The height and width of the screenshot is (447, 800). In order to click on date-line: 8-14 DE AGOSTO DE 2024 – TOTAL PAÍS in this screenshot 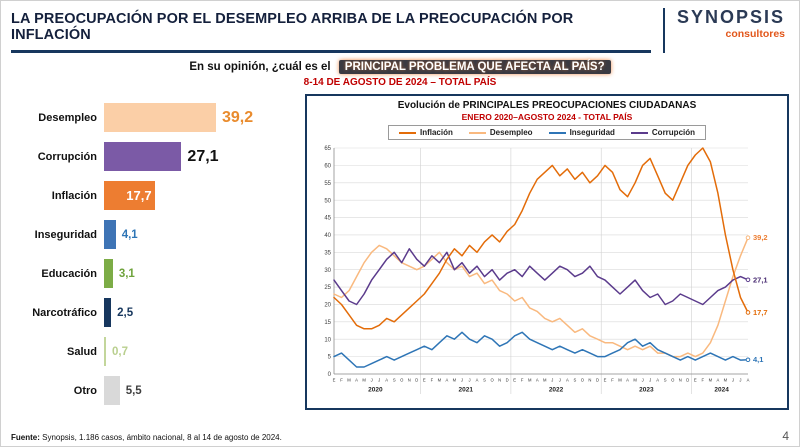, I will do `click(400, 82)`.